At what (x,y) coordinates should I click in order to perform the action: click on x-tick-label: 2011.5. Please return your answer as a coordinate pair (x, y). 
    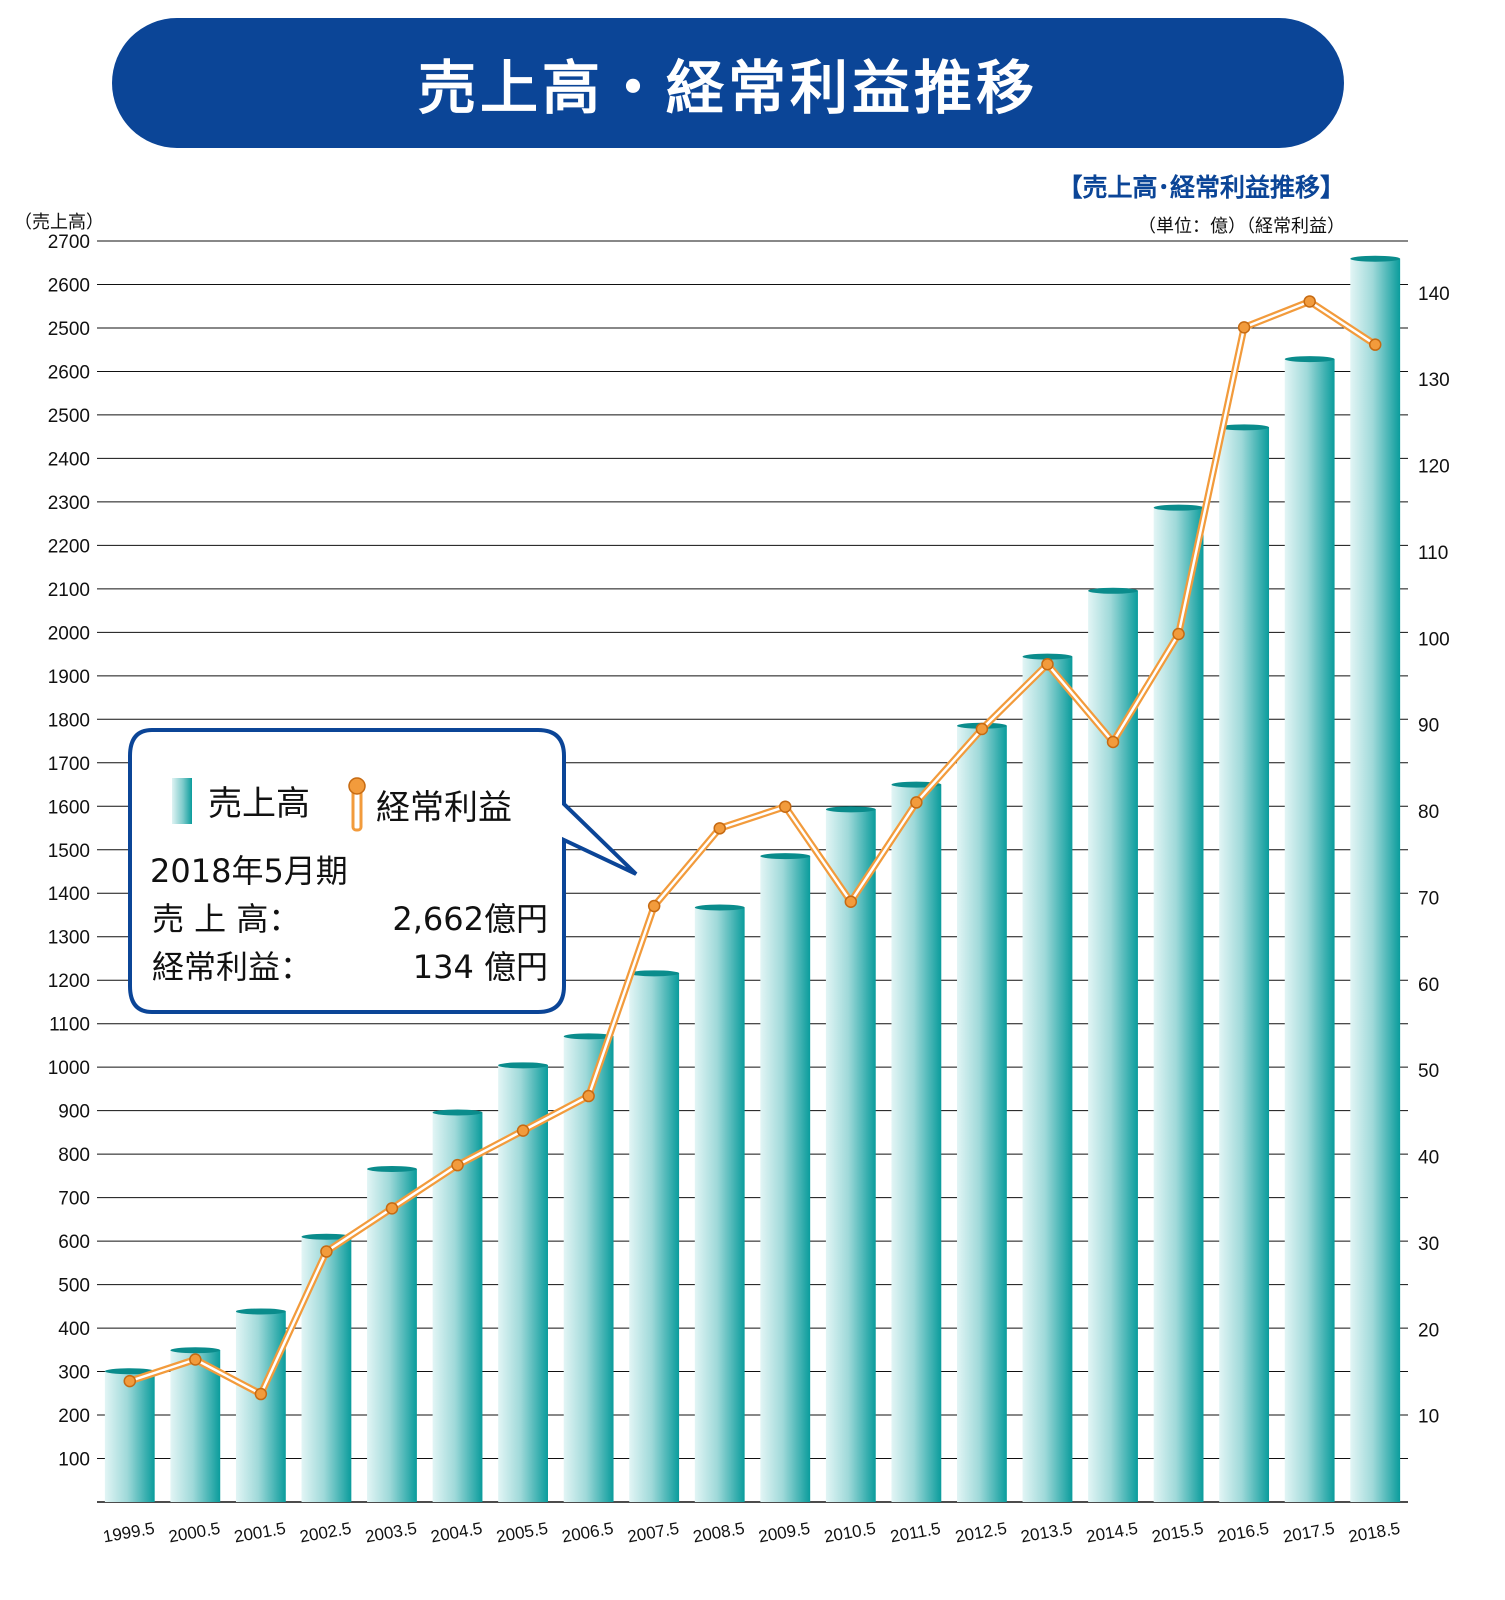
    Looking at the image, I should click on (915, 1533).